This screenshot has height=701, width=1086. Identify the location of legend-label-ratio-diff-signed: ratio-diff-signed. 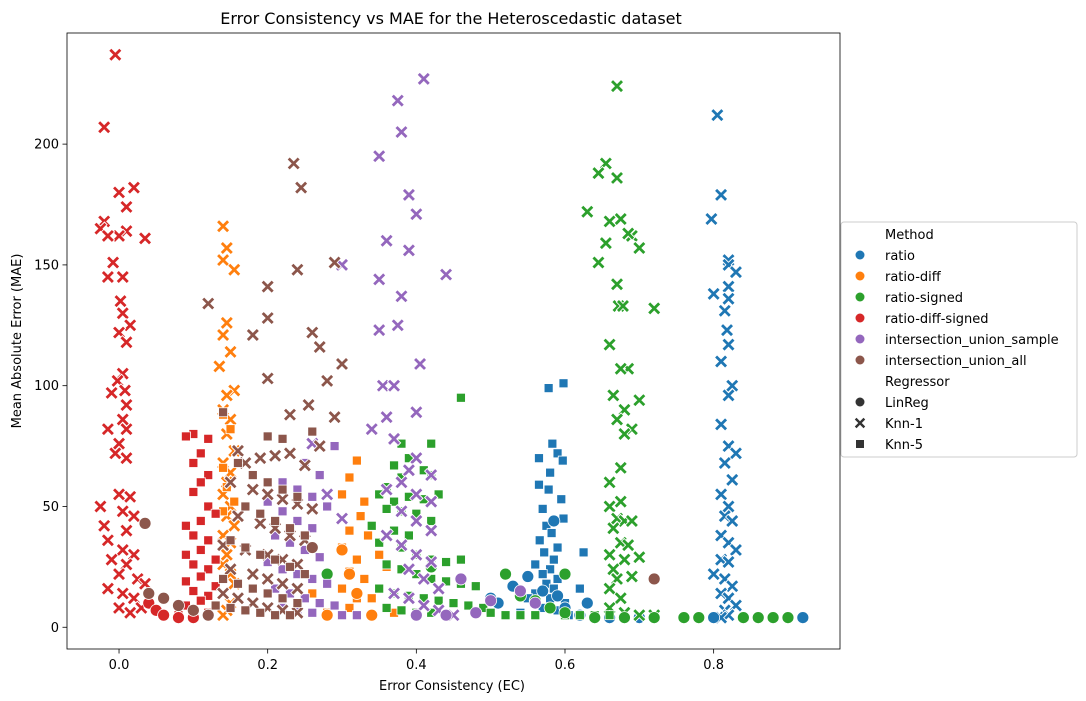
(937, 319).